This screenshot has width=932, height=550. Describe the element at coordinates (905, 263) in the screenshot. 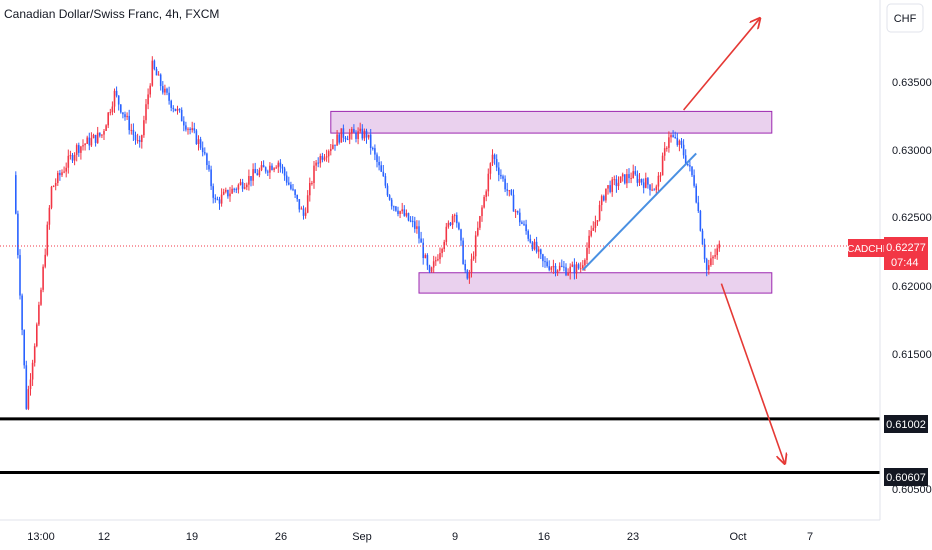

I see `bar-countdown: 07:44` at that location.